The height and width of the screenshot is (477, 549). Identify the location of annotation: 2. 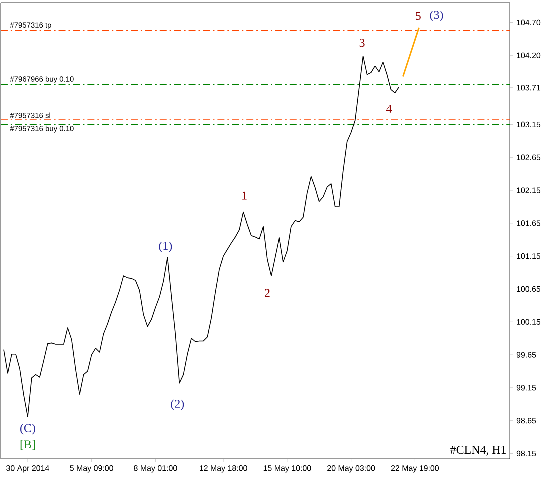
(267, 293).